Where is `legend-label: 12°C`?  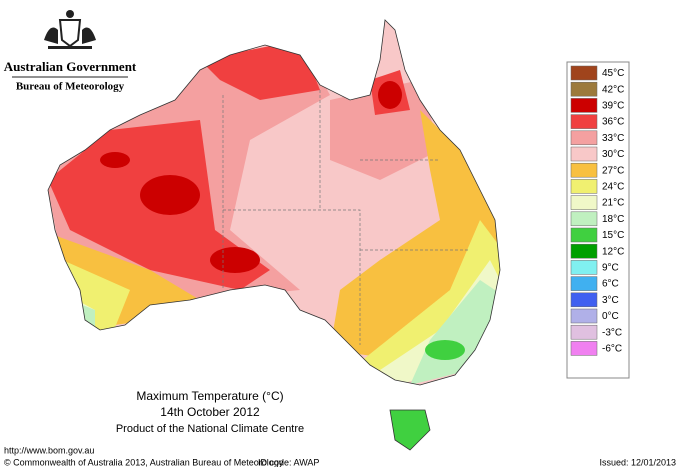 legend-label: 12°C is located at coordinates (613, 251).